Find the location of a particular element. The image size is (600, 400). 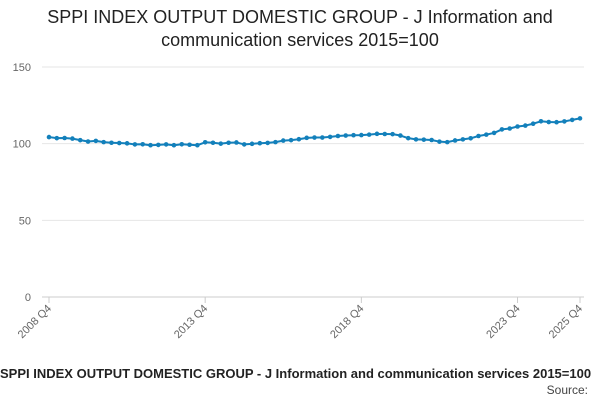

x-tick-label: 2025 Q4 is located at coordinates (566, 322).